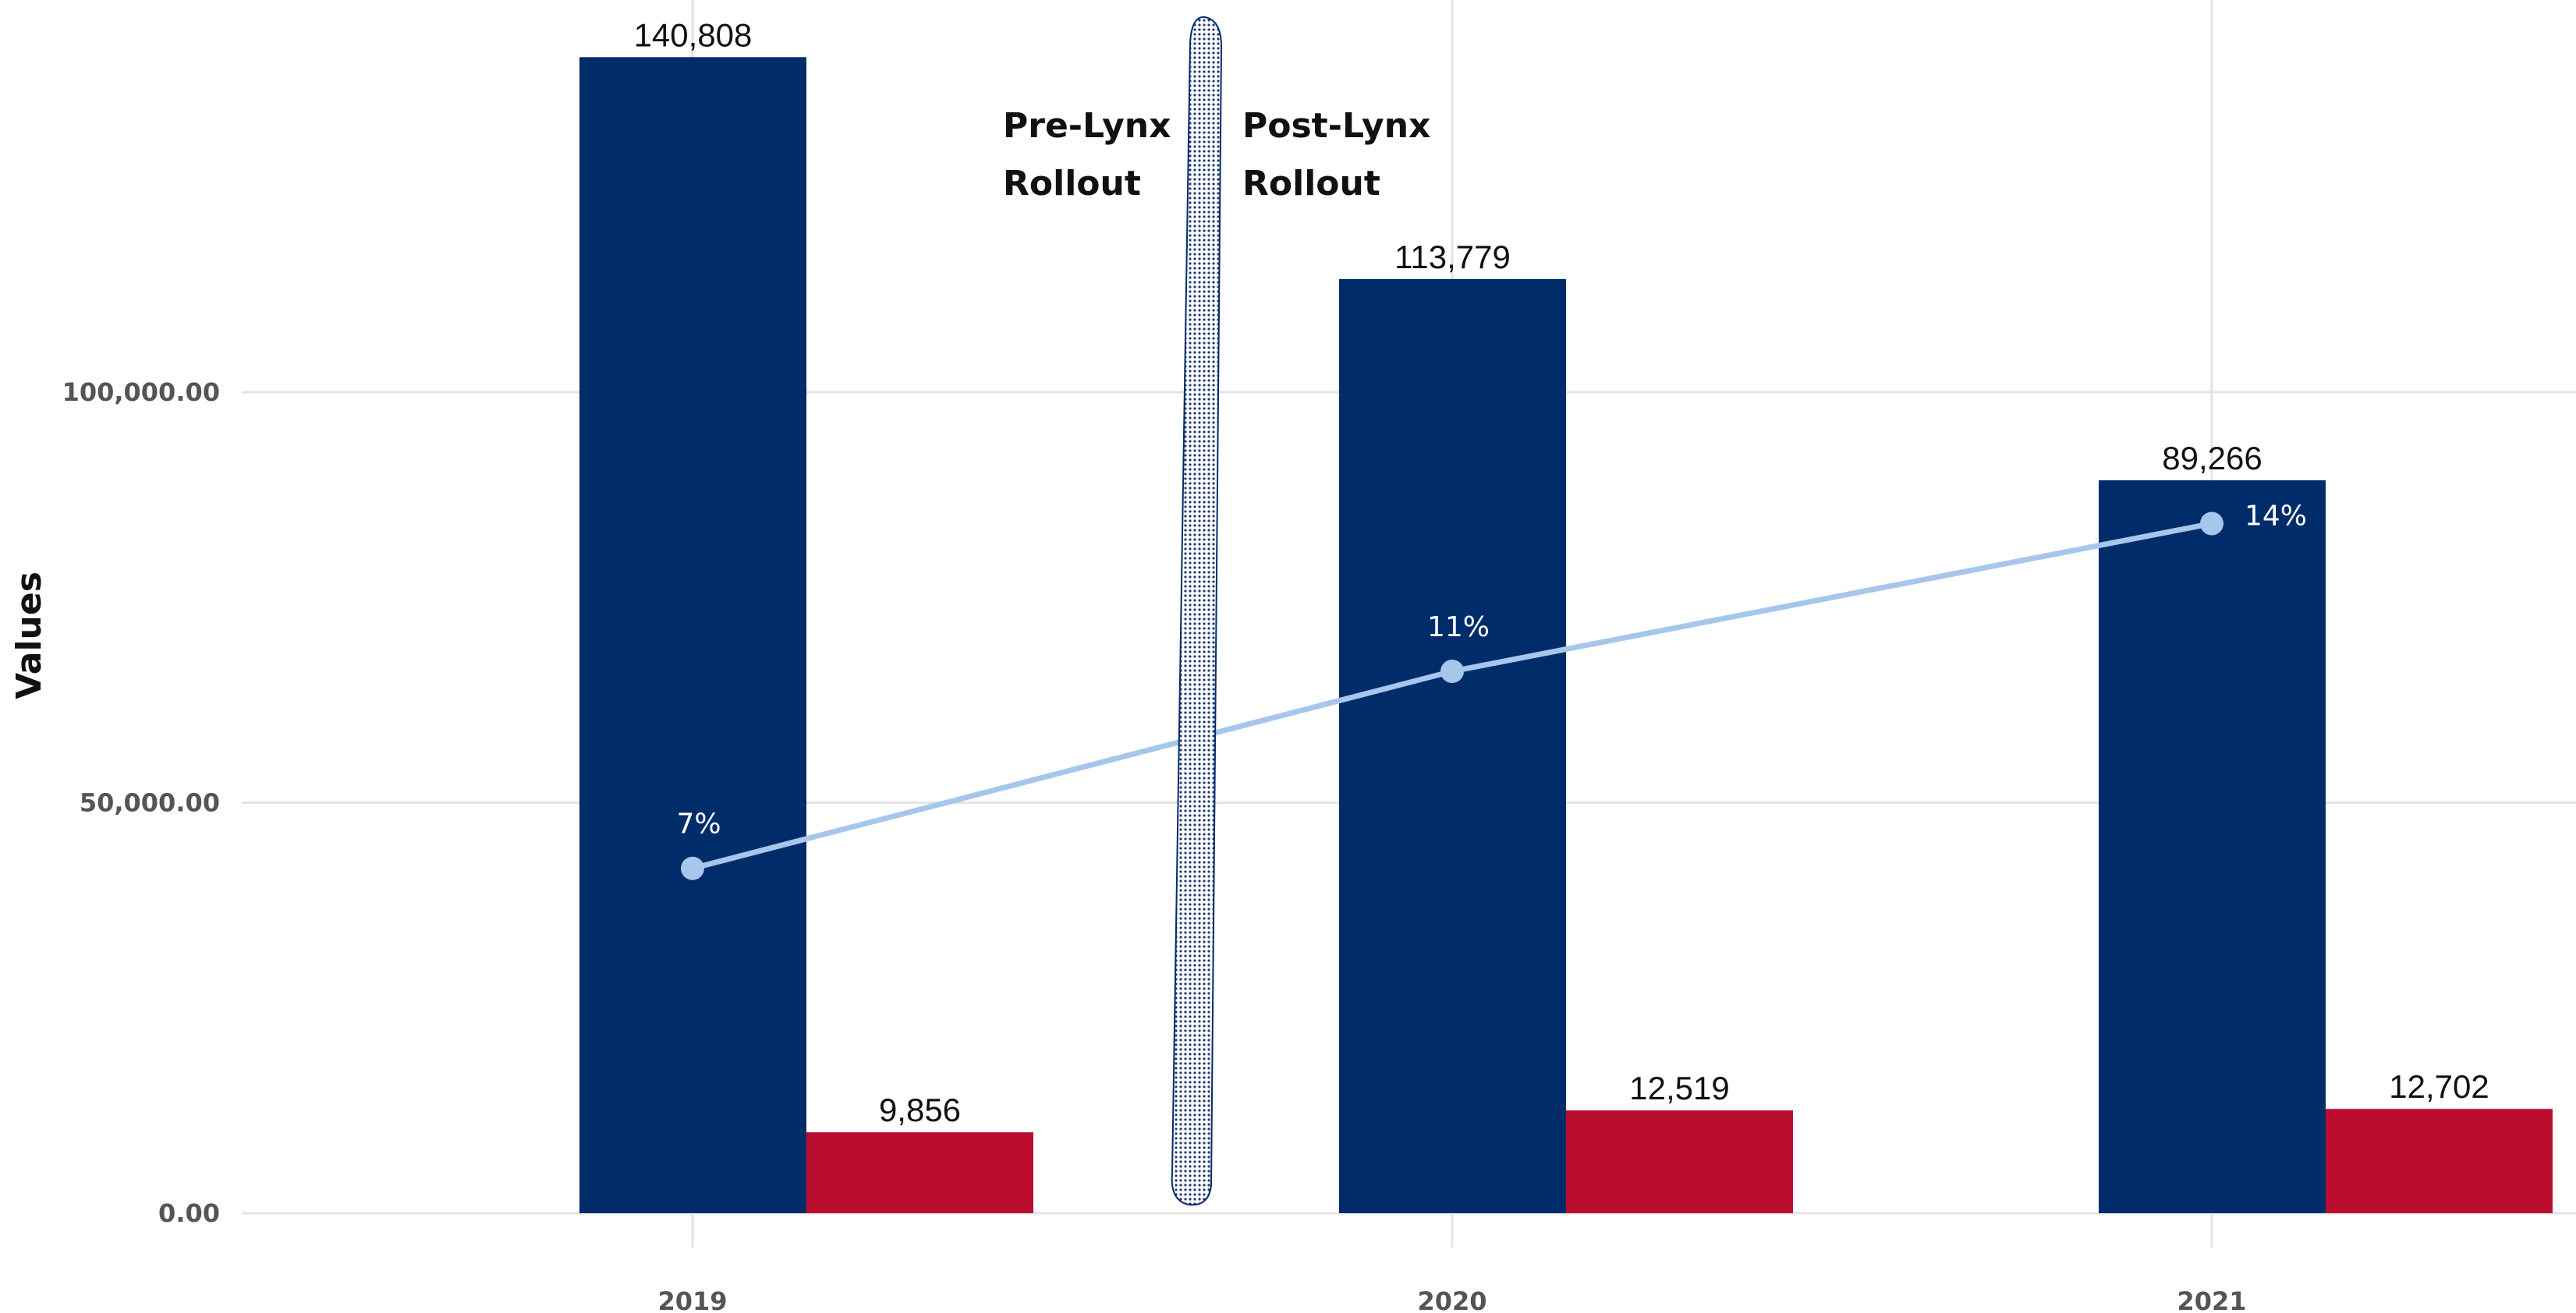 The height and width of the screenshot is (1313, 2576). Describe the element at coordinates (150, 803) in the screenshot. I see `y-tick-label: 50,000.00` at that location.